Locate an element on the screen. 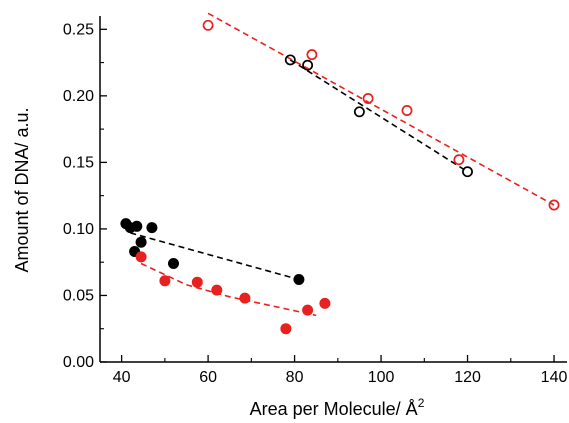 The image size is (569, 423). y-axis-title: Amount of DNA/ a.u. is located at coordinates (22, 189).